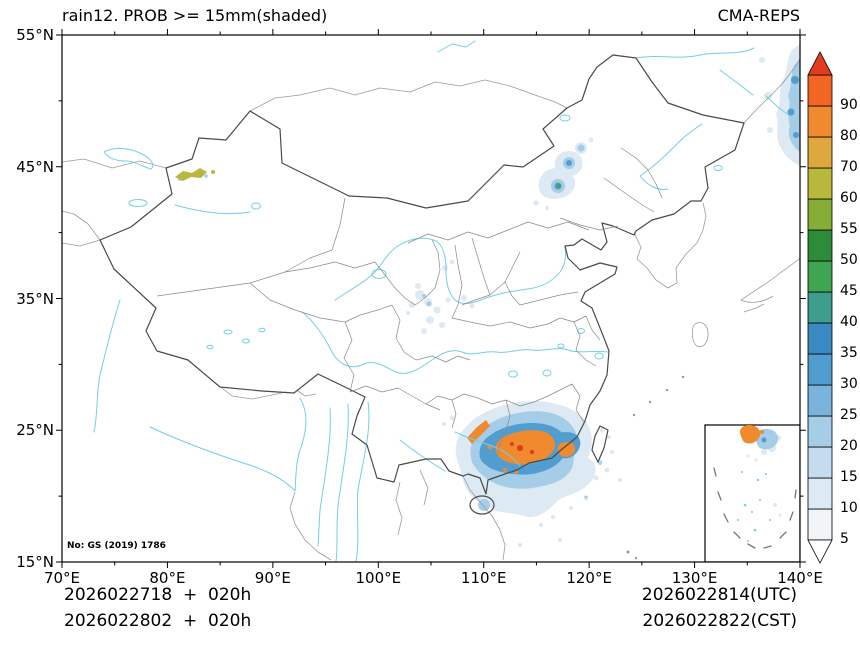 Image resolution: width=860 pixels, height=647 pixels. I want to click on colorbar-tick-label: 50, so click(849, 260).